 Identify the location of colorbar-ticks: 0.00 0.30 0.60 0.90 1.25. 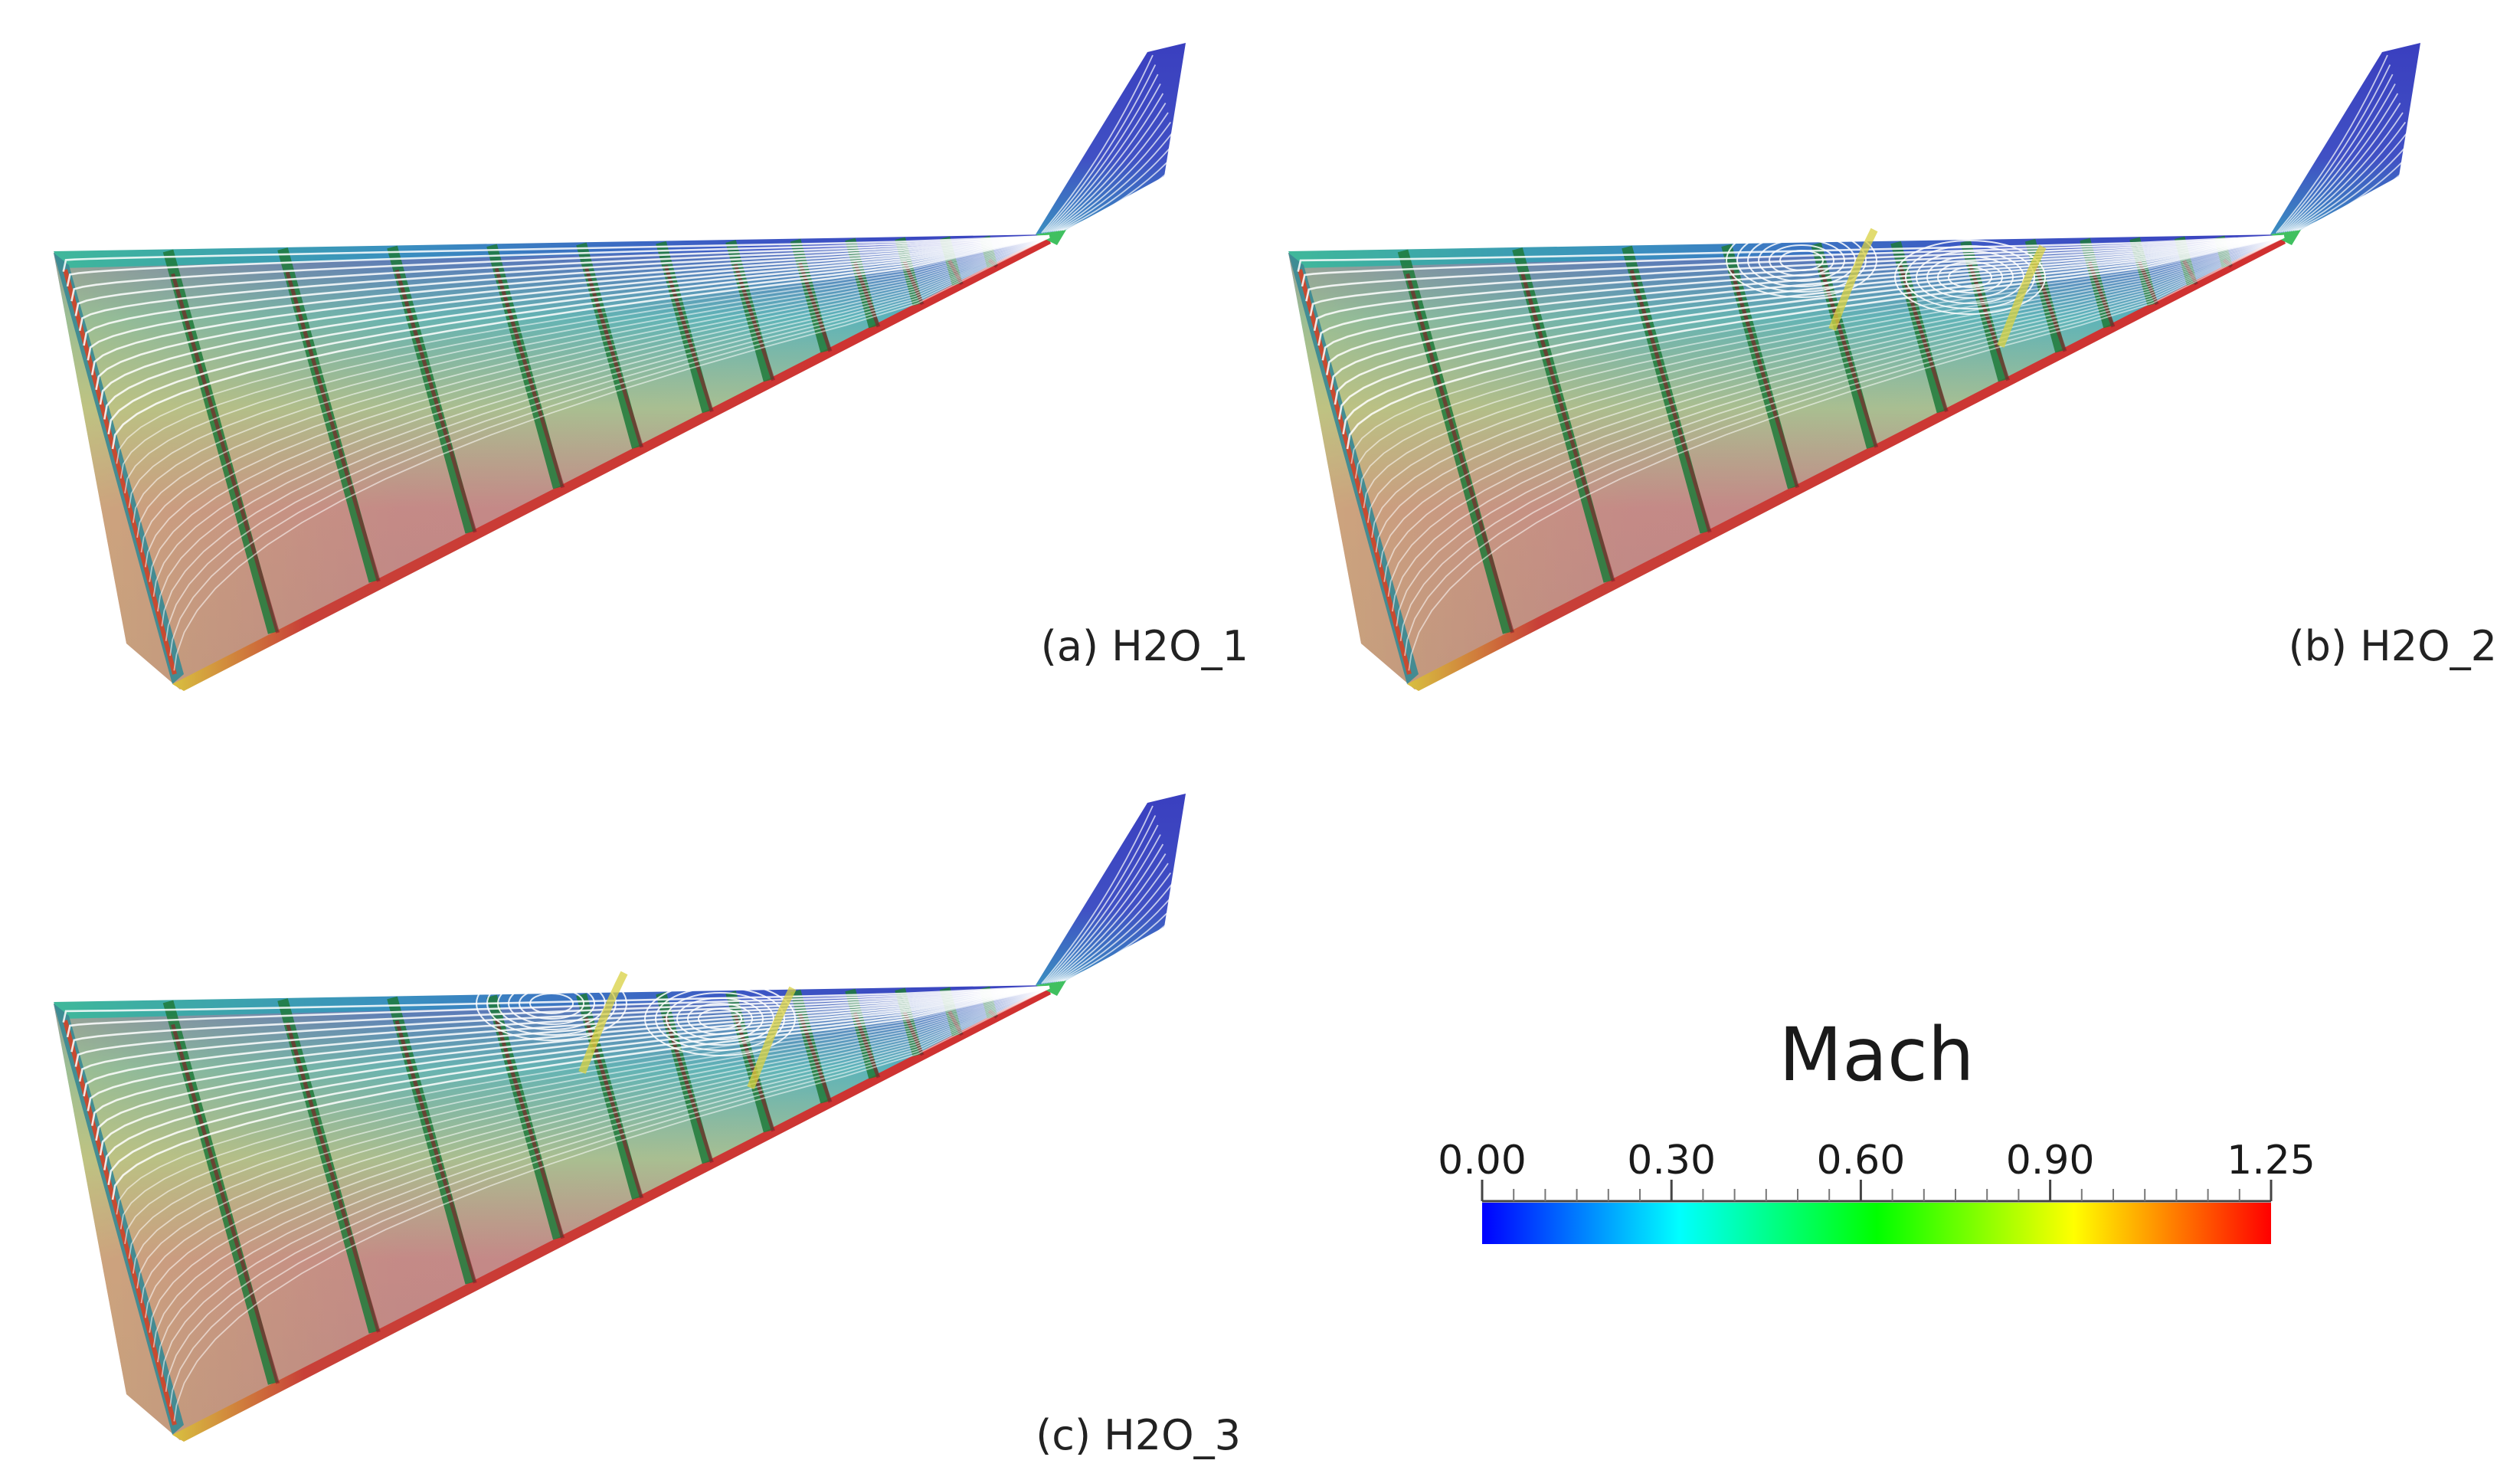
(1876, 1169).